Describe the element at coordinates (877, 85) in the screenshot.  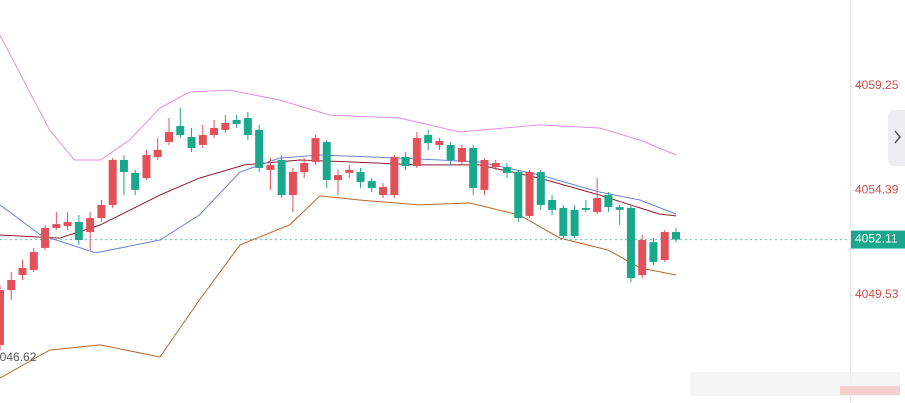
I see `y-tick-label: 4059.25` at that location.